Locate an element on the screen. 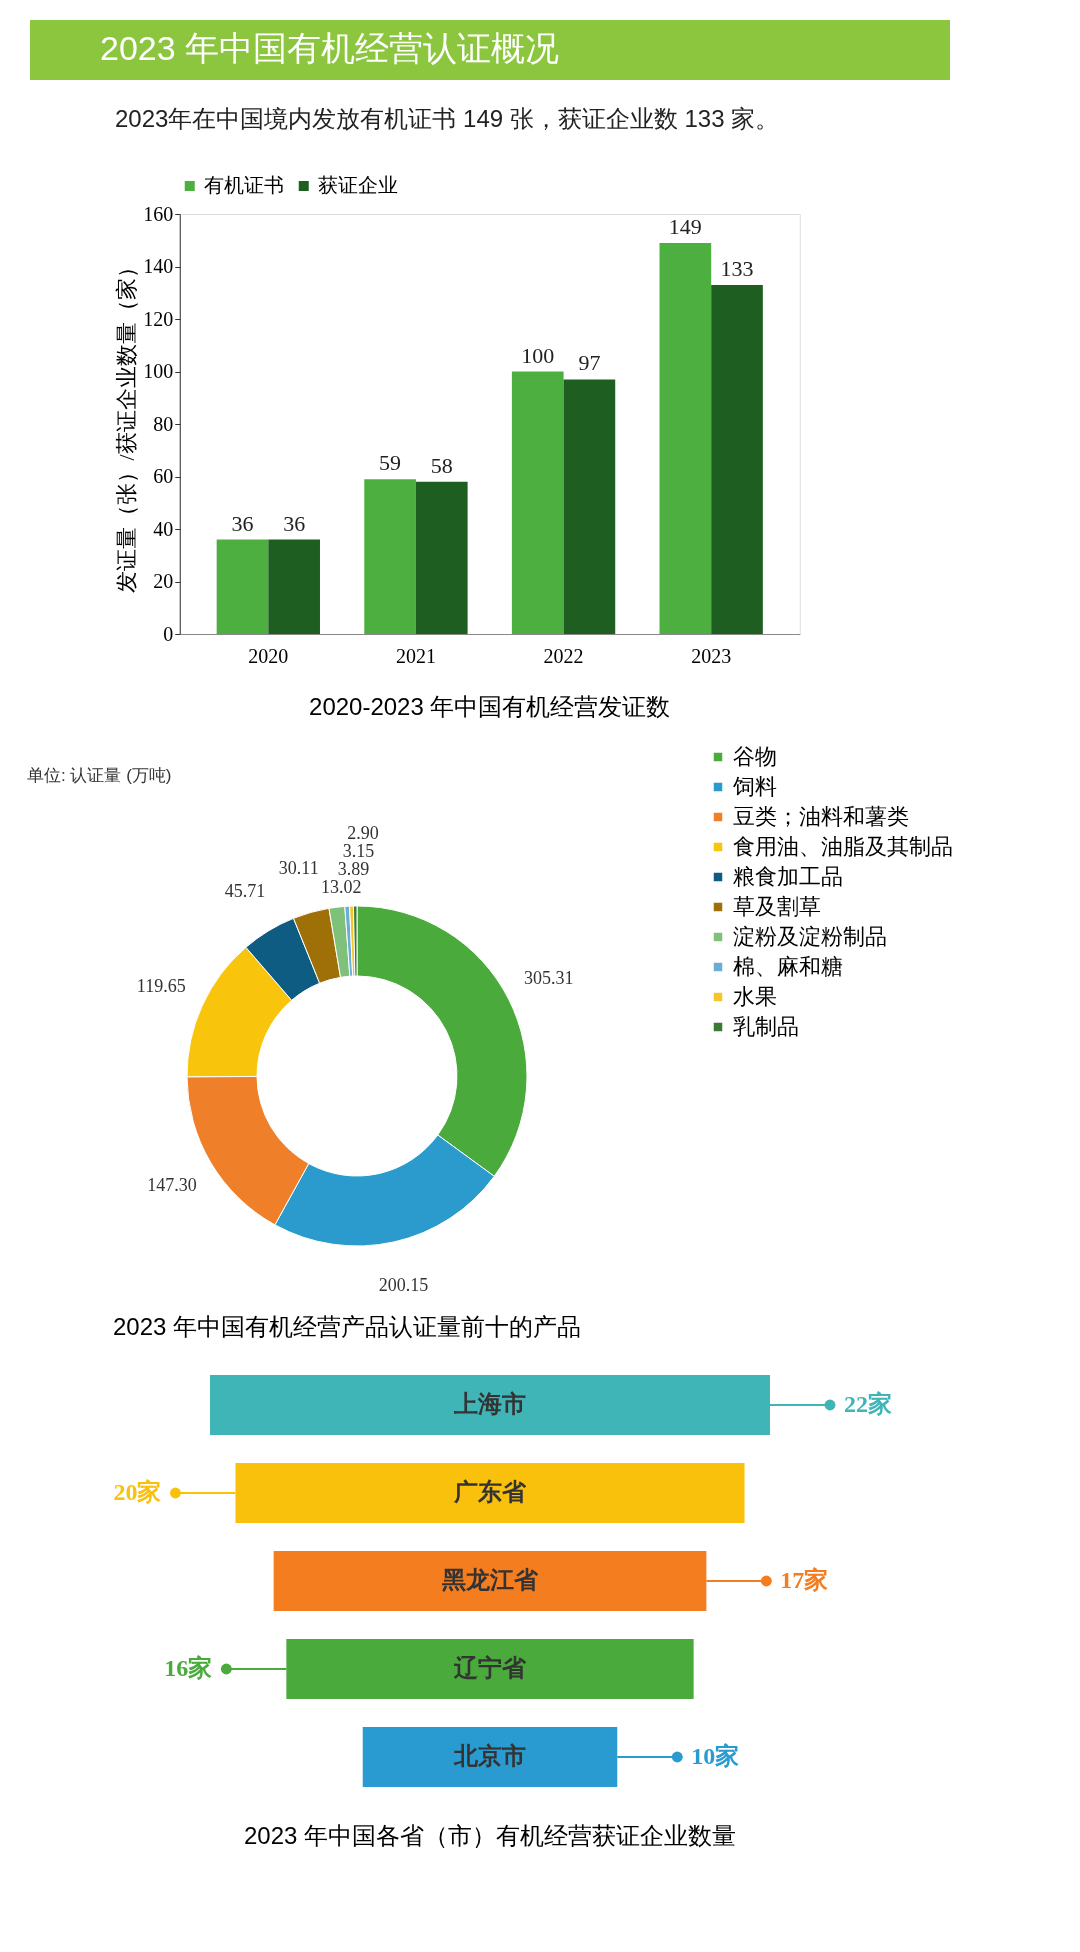  category-label: 黑龙江省 is located at coordinates (490, 1579).